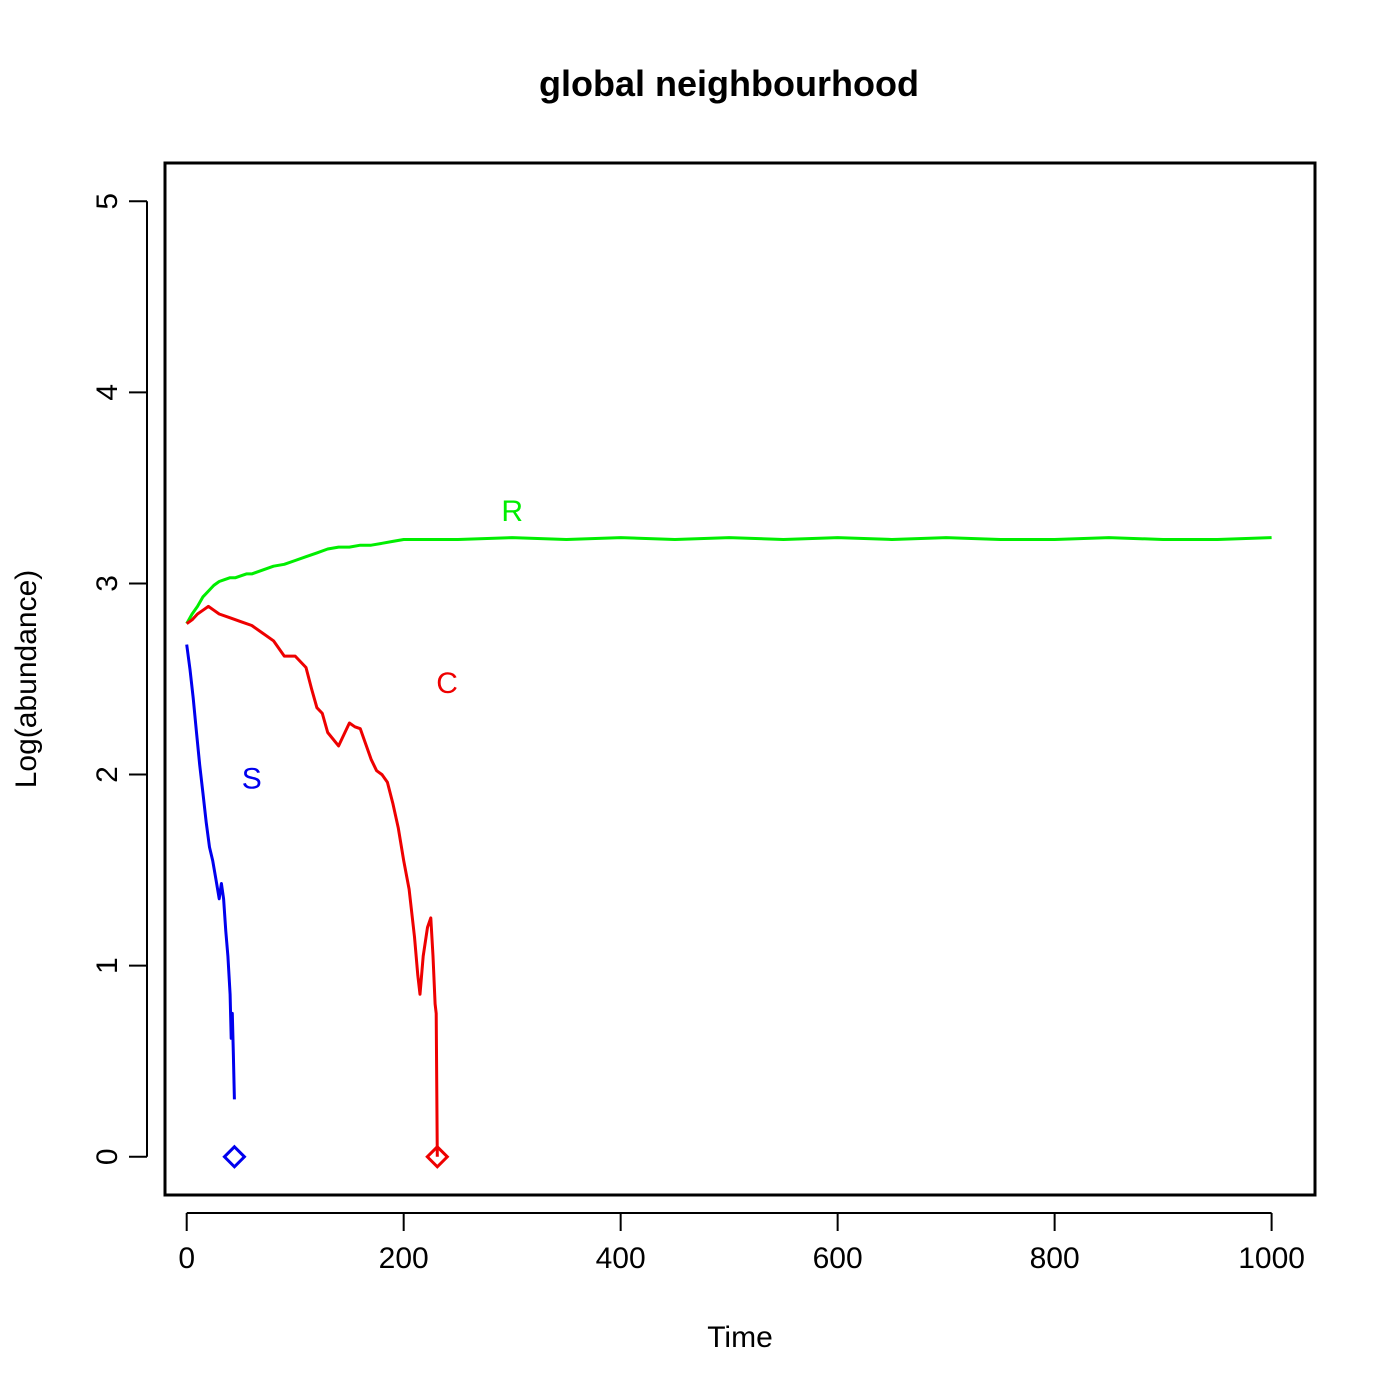  Describe the element at coordinates (107, 201) in the screenshot. I see `y-tick-label: 5` at that location.